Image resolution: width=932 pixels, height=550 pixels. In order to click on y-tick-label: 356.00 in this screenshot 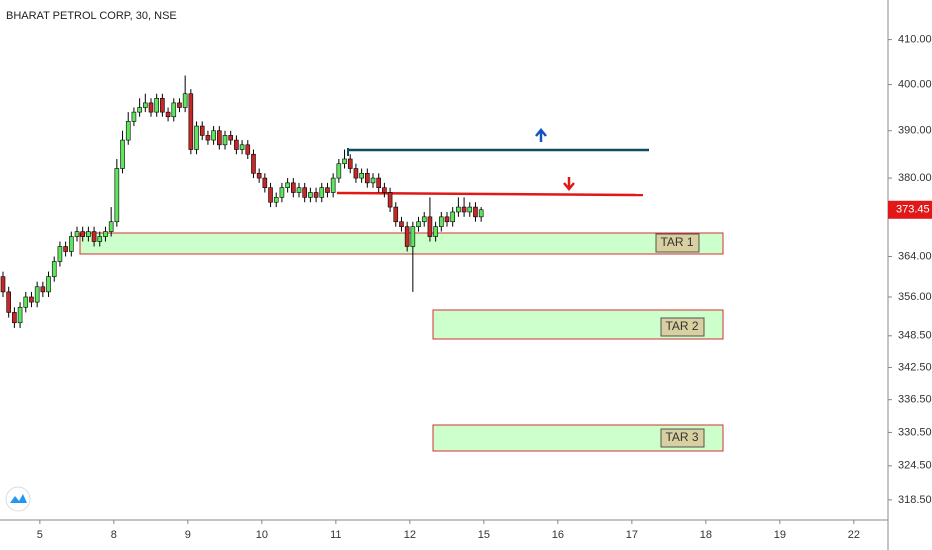, I will do `click(915, 297)`.